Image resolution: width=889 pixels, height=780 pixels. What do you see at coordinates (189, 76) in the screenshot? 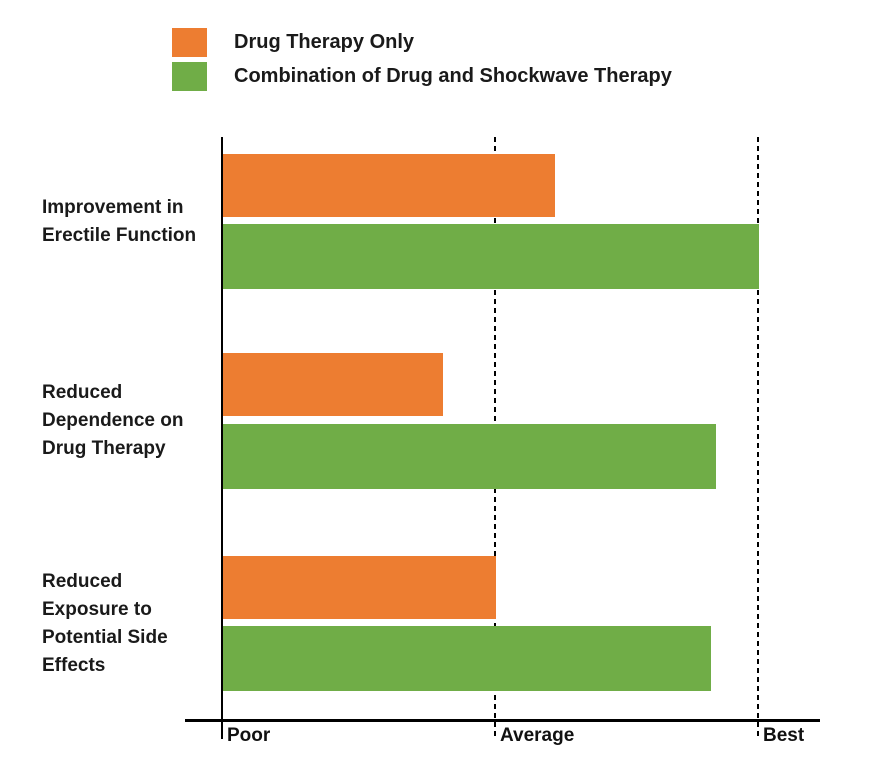
I see `legend-swatch-green` at bounding box center [189, 76].